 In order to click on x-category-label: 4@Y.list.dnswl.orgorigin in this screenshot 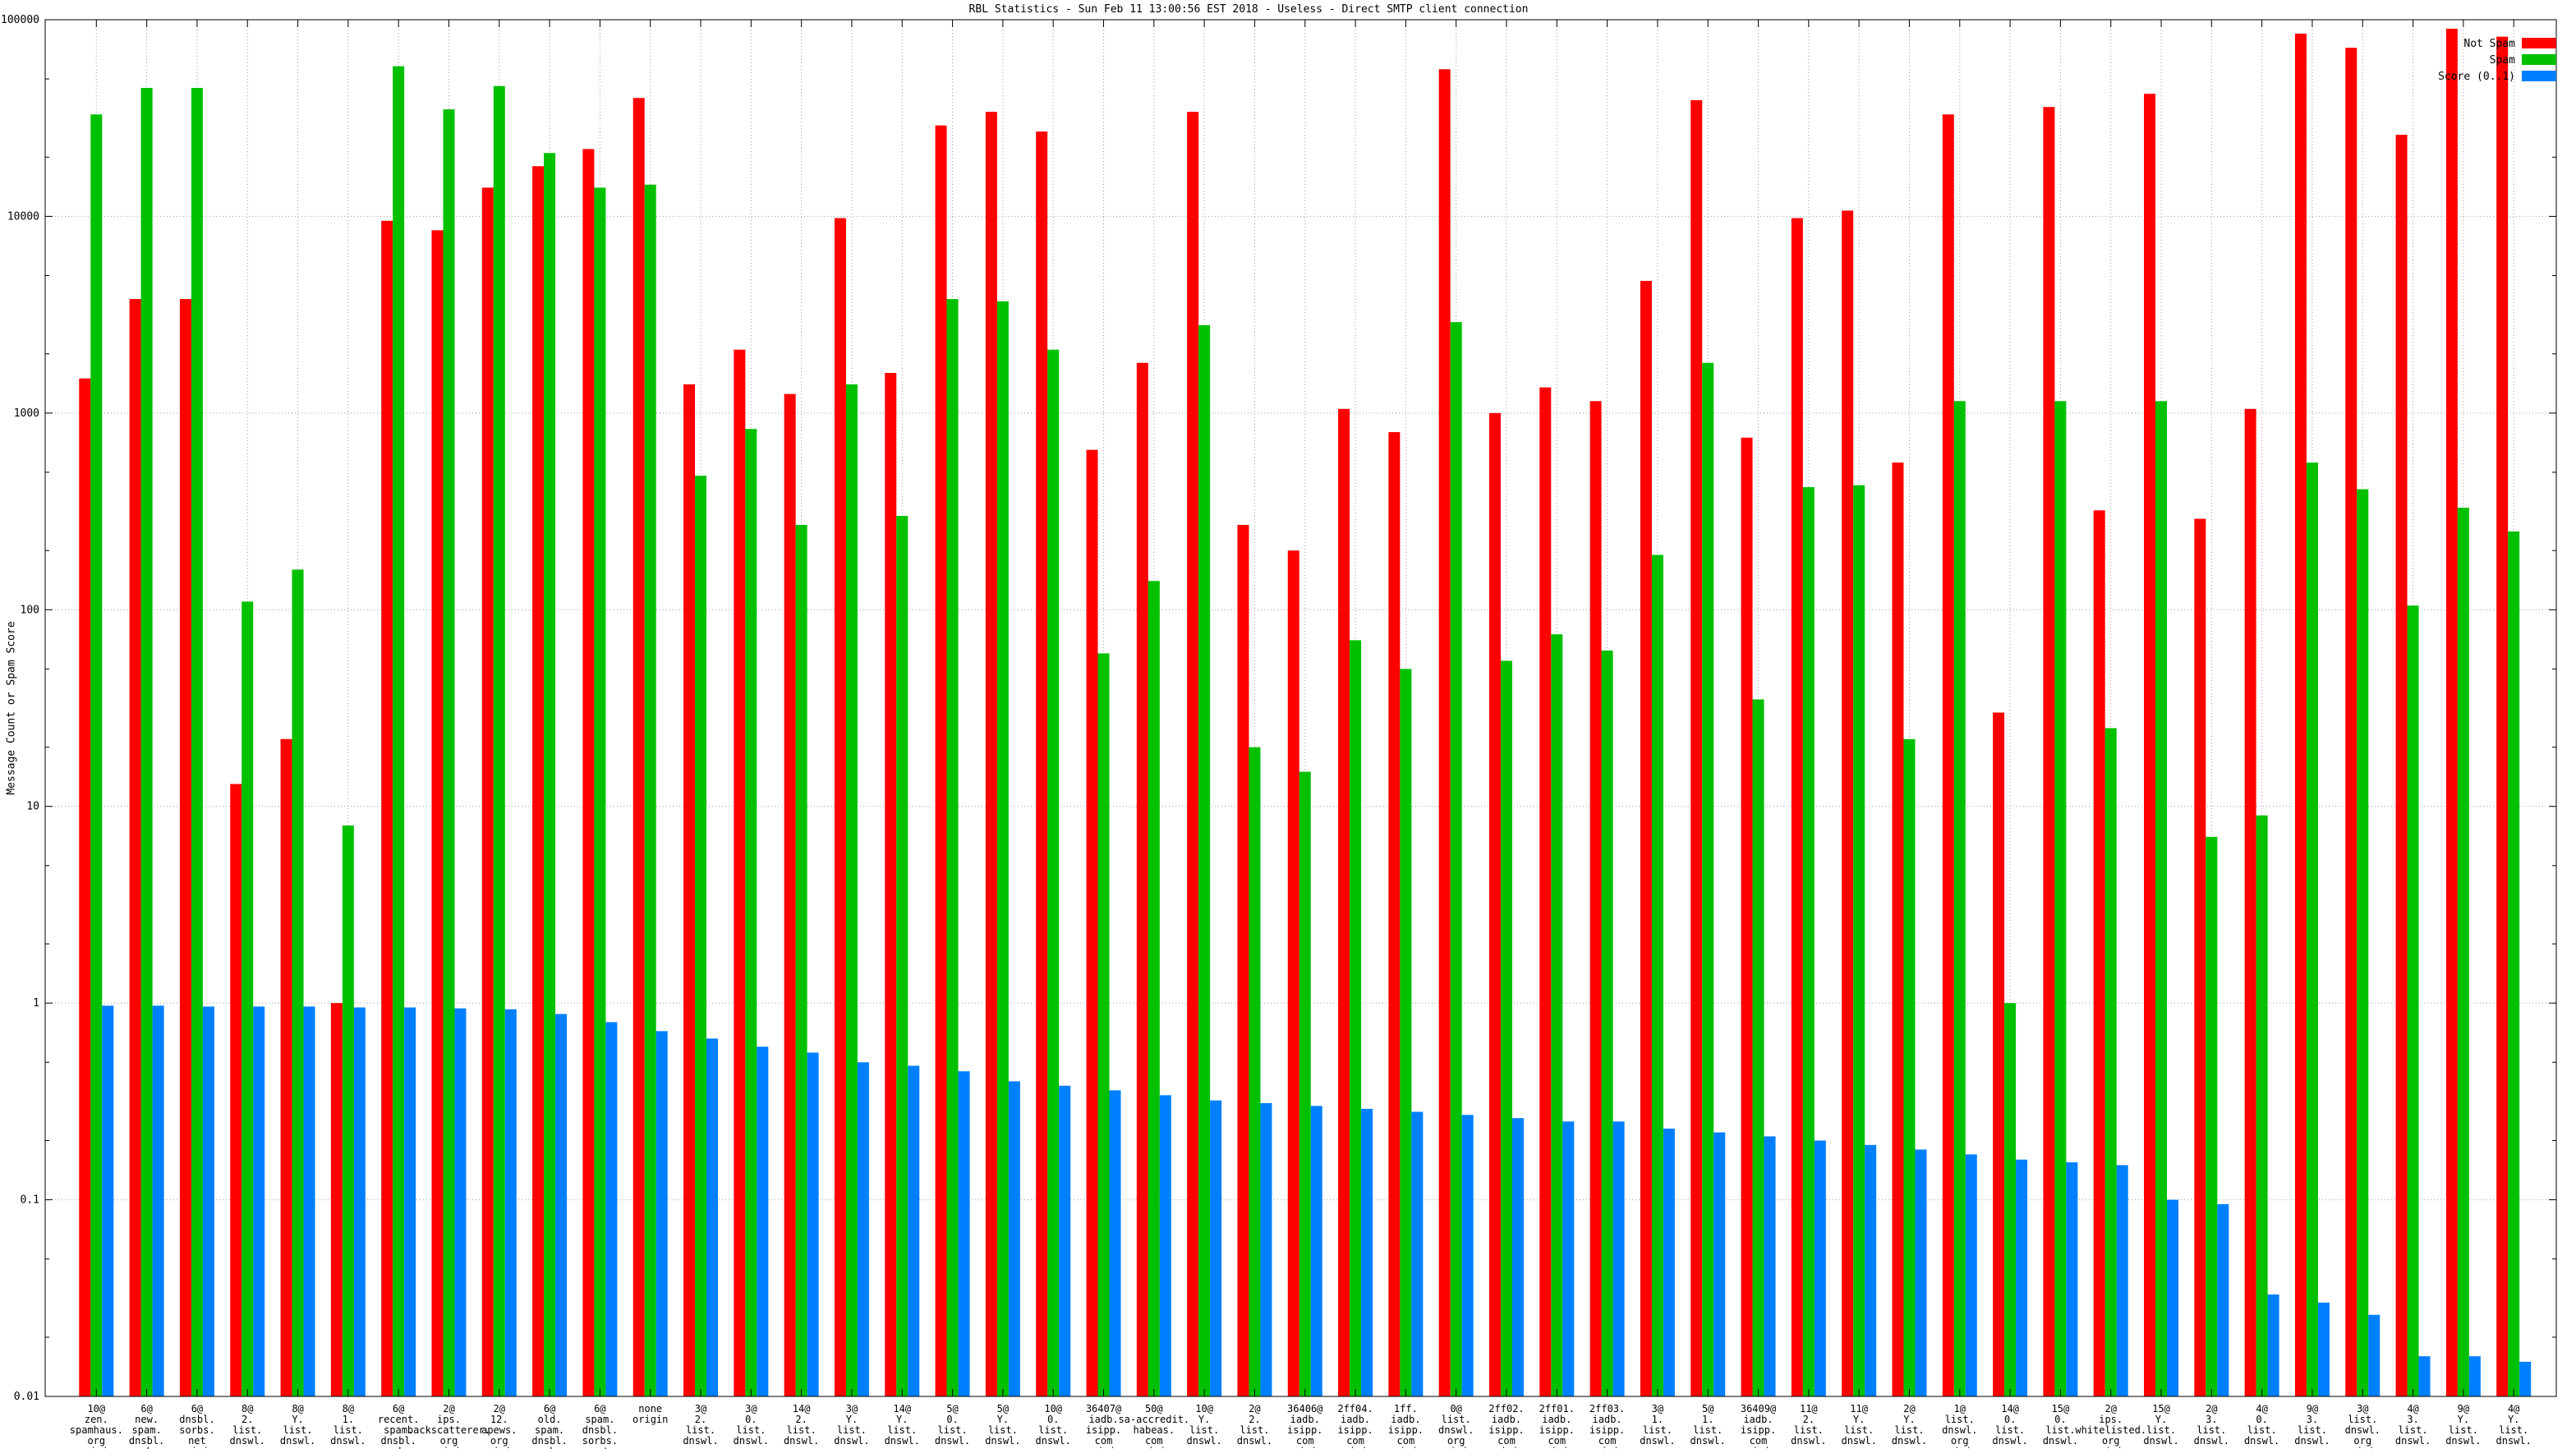, I will do `click(2514, 1426)`.